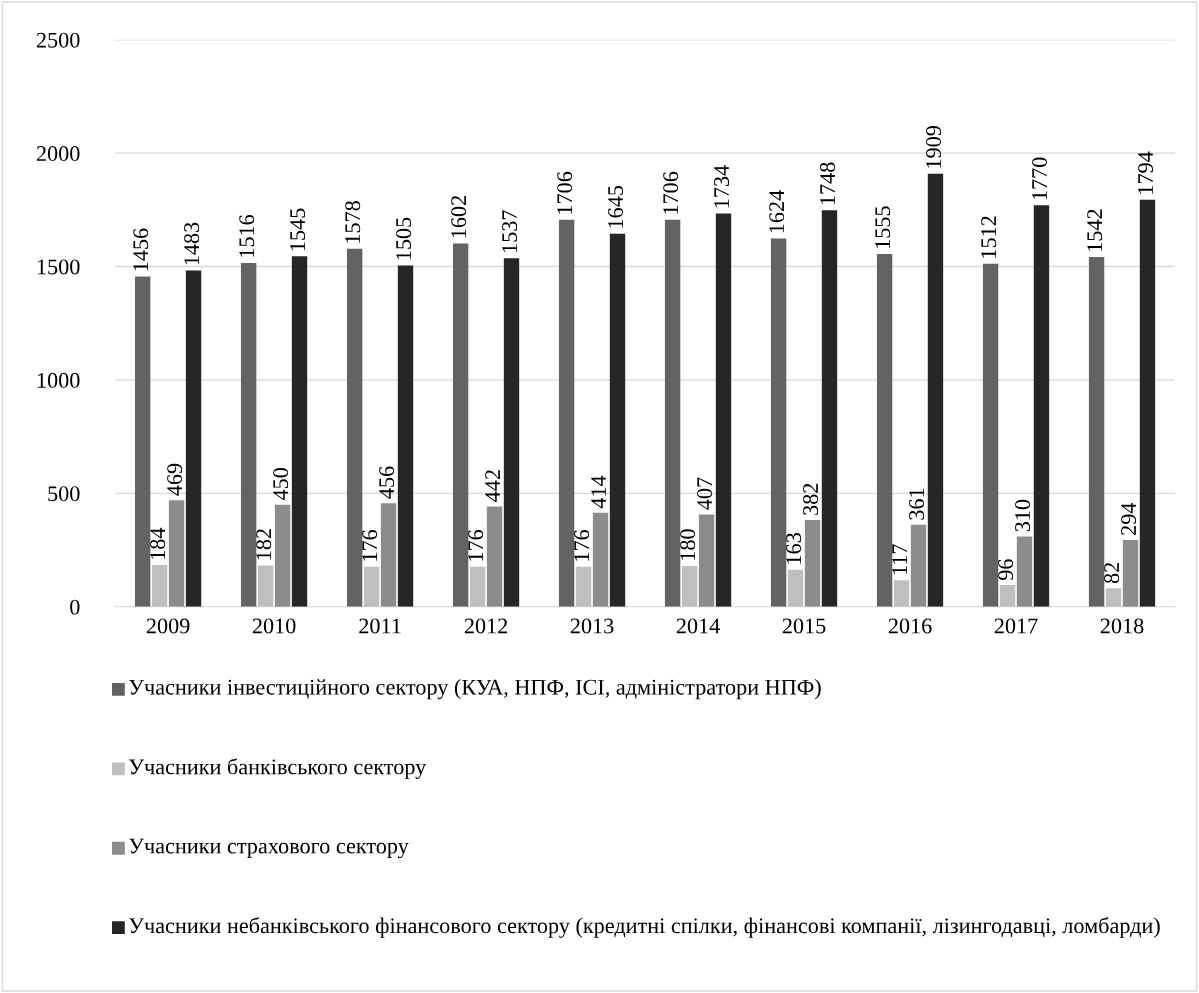 The width and height of the screenshot is (1199, 993). I want to click on x-tick-label: 2011, so click(380, 626).